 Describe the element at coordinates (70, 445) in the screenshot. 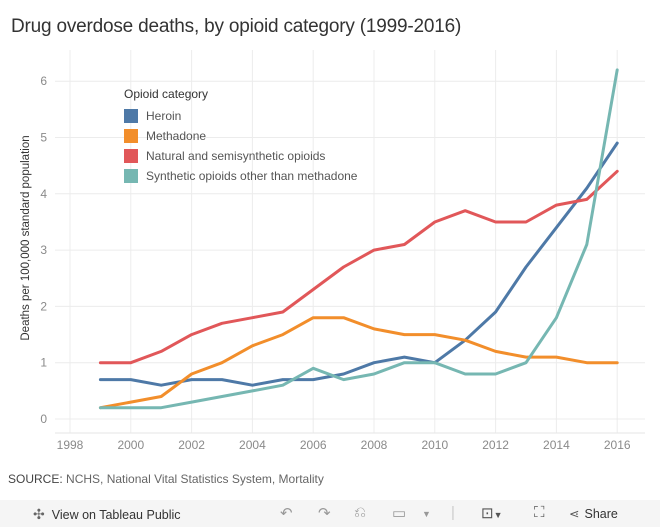

I see `x-tick-label: 1998` at that location.